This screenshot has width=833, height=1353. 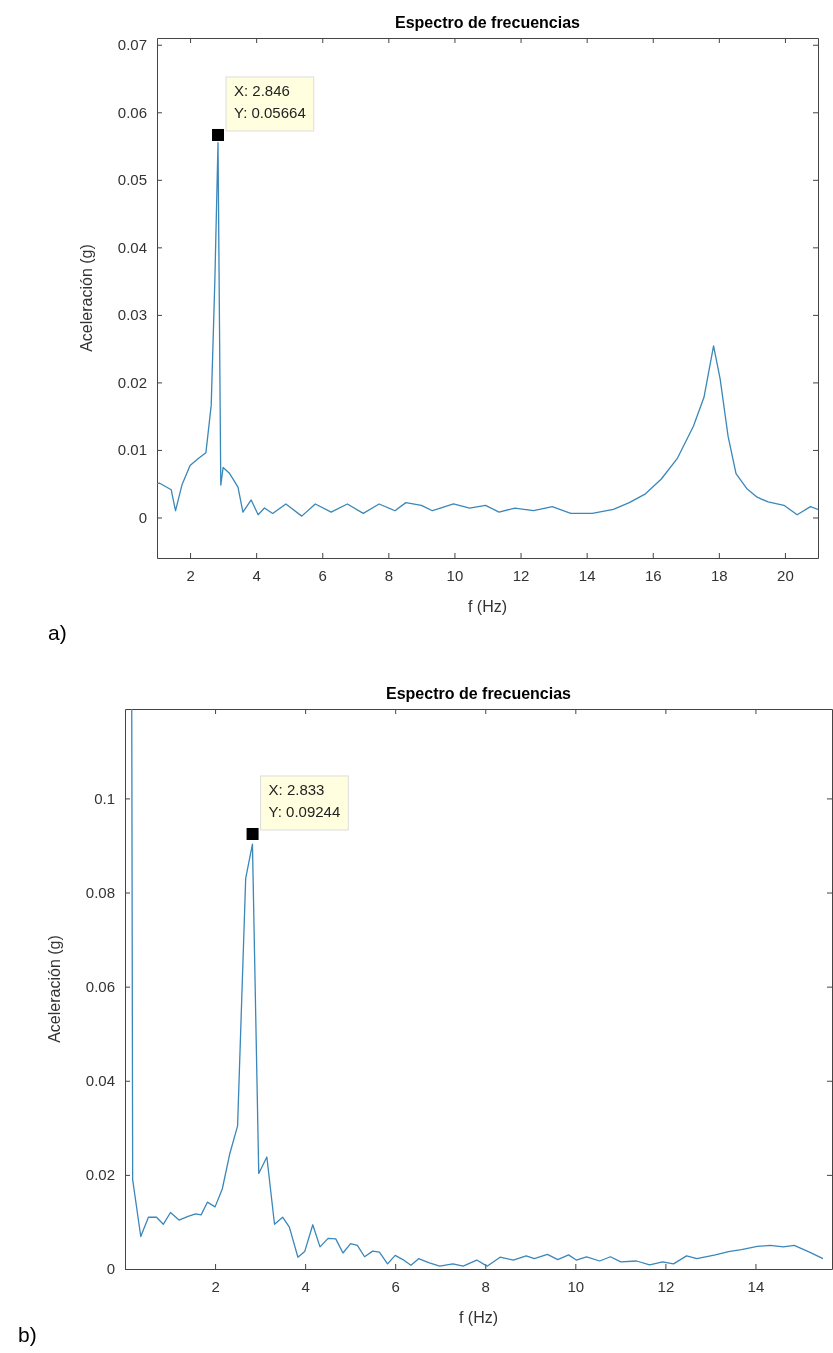 I want to click on annotation: X: 2.833 Y: 0.09244, so click(x=304, y=800).